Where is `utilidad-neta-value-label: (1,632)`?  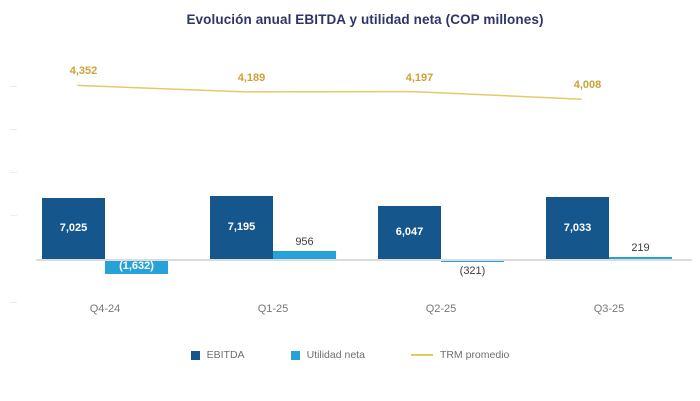
utilidad-neta-value-label: (1,632) is located at coordinates (136, 266).